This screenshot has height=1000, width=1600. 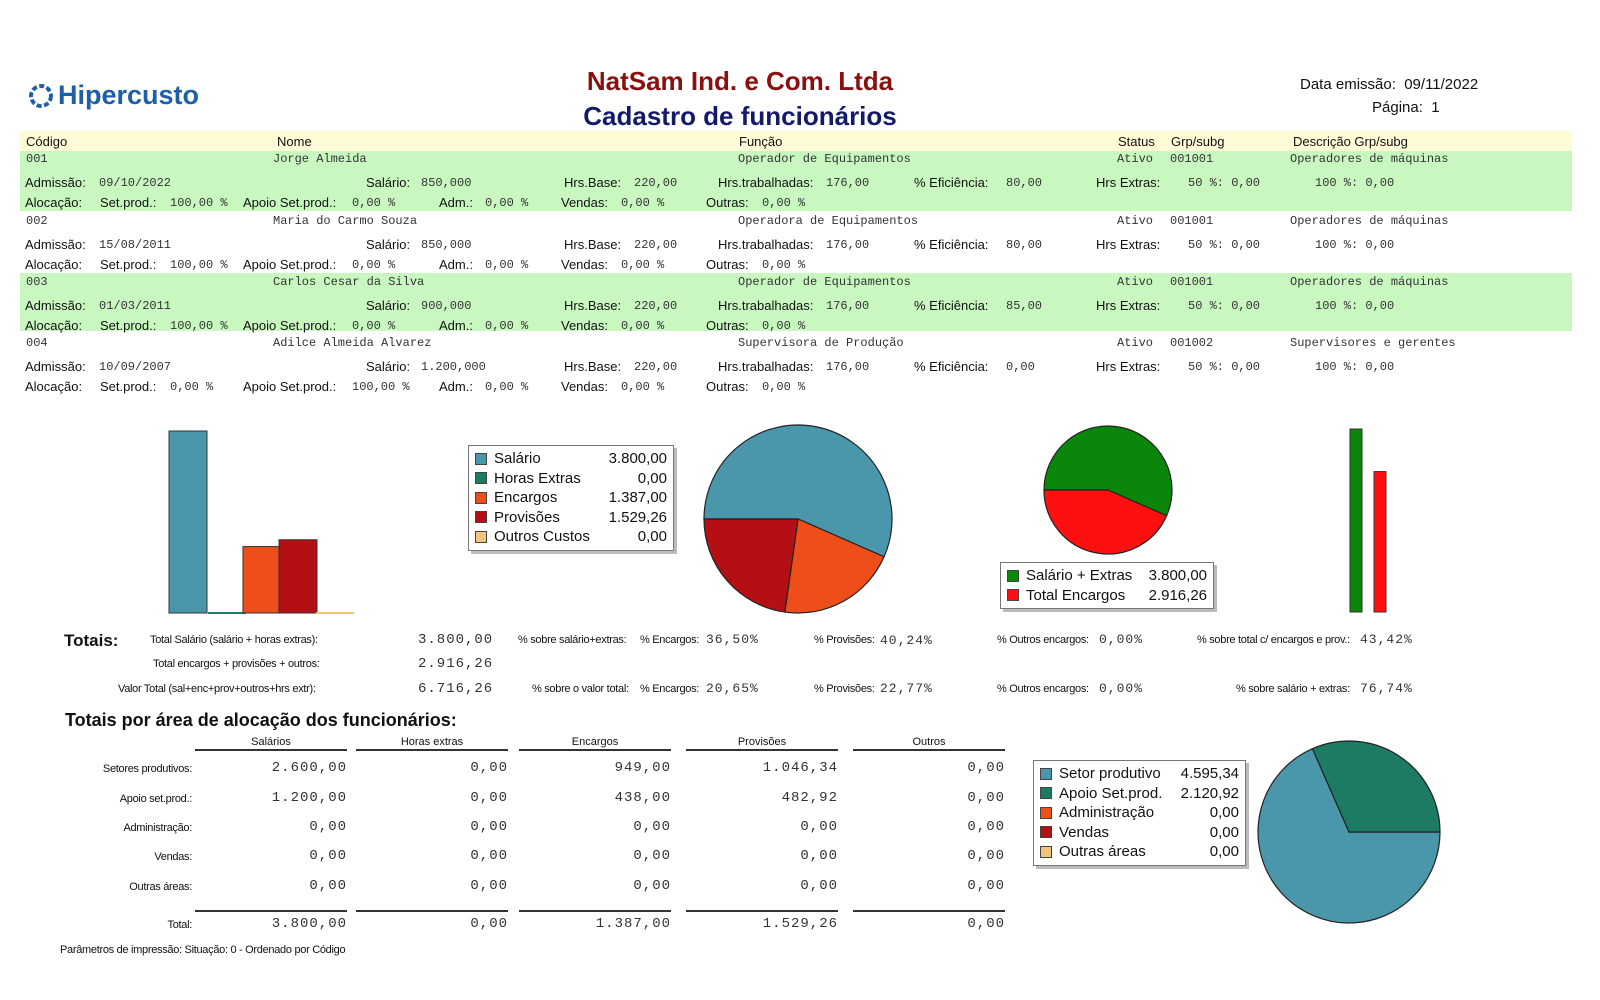 What do you see at coordinates (1355, 306) in the screenshot?
I see `extra-hours-100: 100 %: 0,00` at bounding box center [1355, 306].